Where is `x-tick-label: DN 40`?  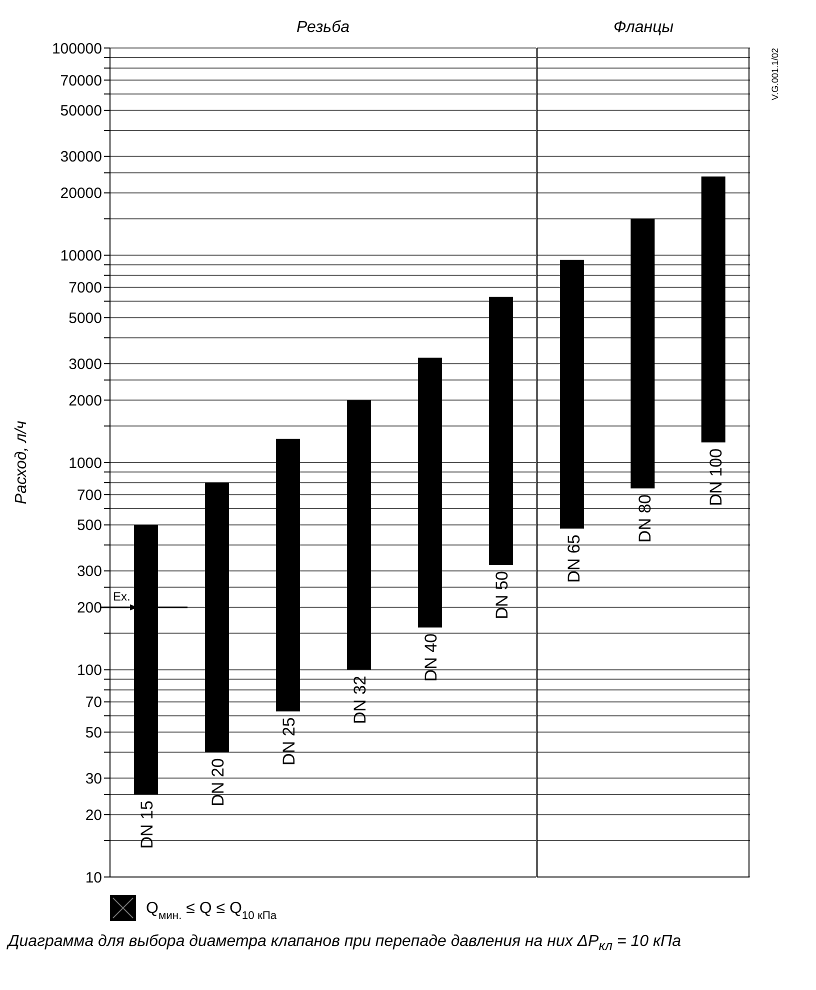 x-tick-label: DN 40 is located at coordinates (431, 657).